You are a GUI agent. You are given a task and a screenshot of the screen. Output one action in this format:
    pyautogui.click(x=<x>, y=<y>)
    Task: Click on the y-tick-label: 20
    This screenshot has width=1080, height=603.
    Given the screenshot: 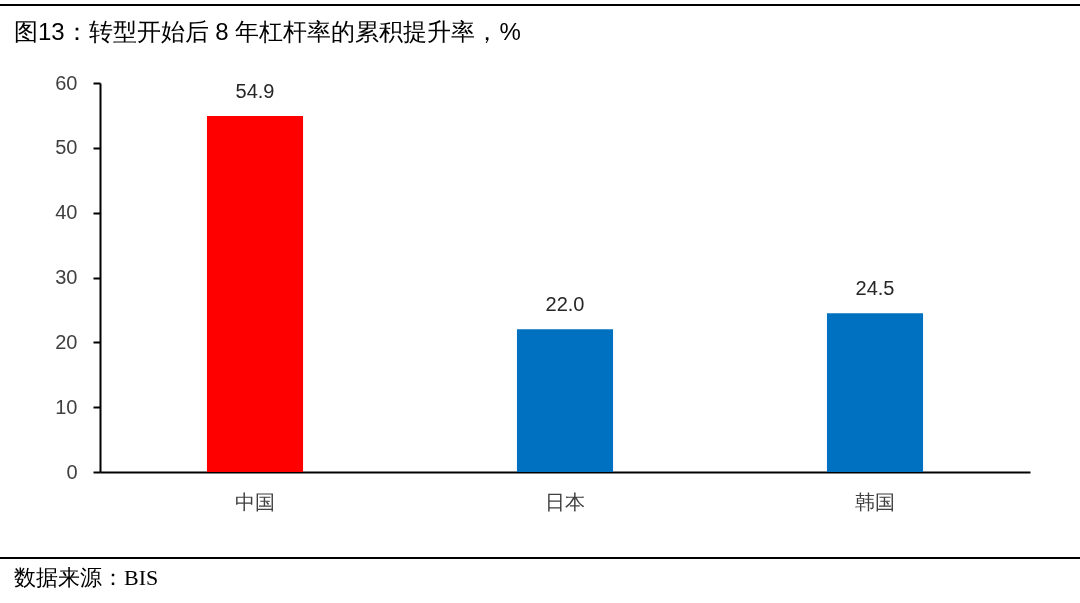 What is the action you would take?
    pyautogui.click(x=66, y=341)
    